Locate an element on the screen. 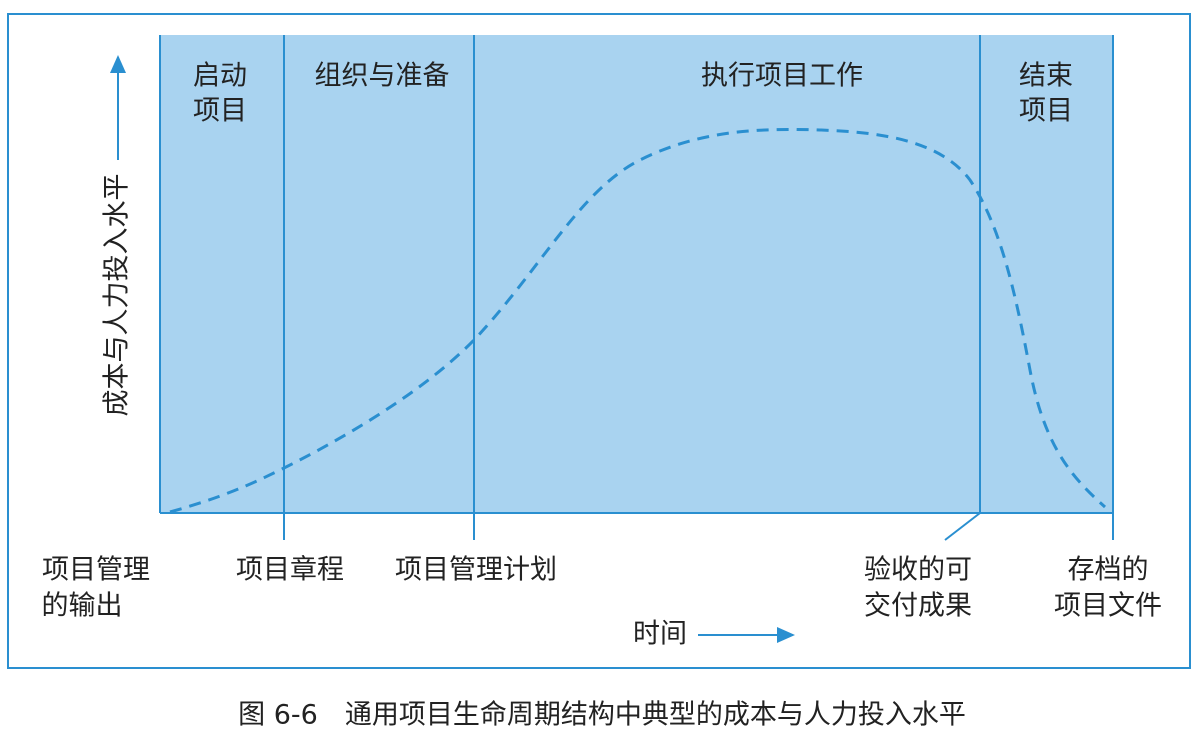 This screenshot has height=748, width=1204. milestone-label: 存档的 is located at coordinates (1108, 570).